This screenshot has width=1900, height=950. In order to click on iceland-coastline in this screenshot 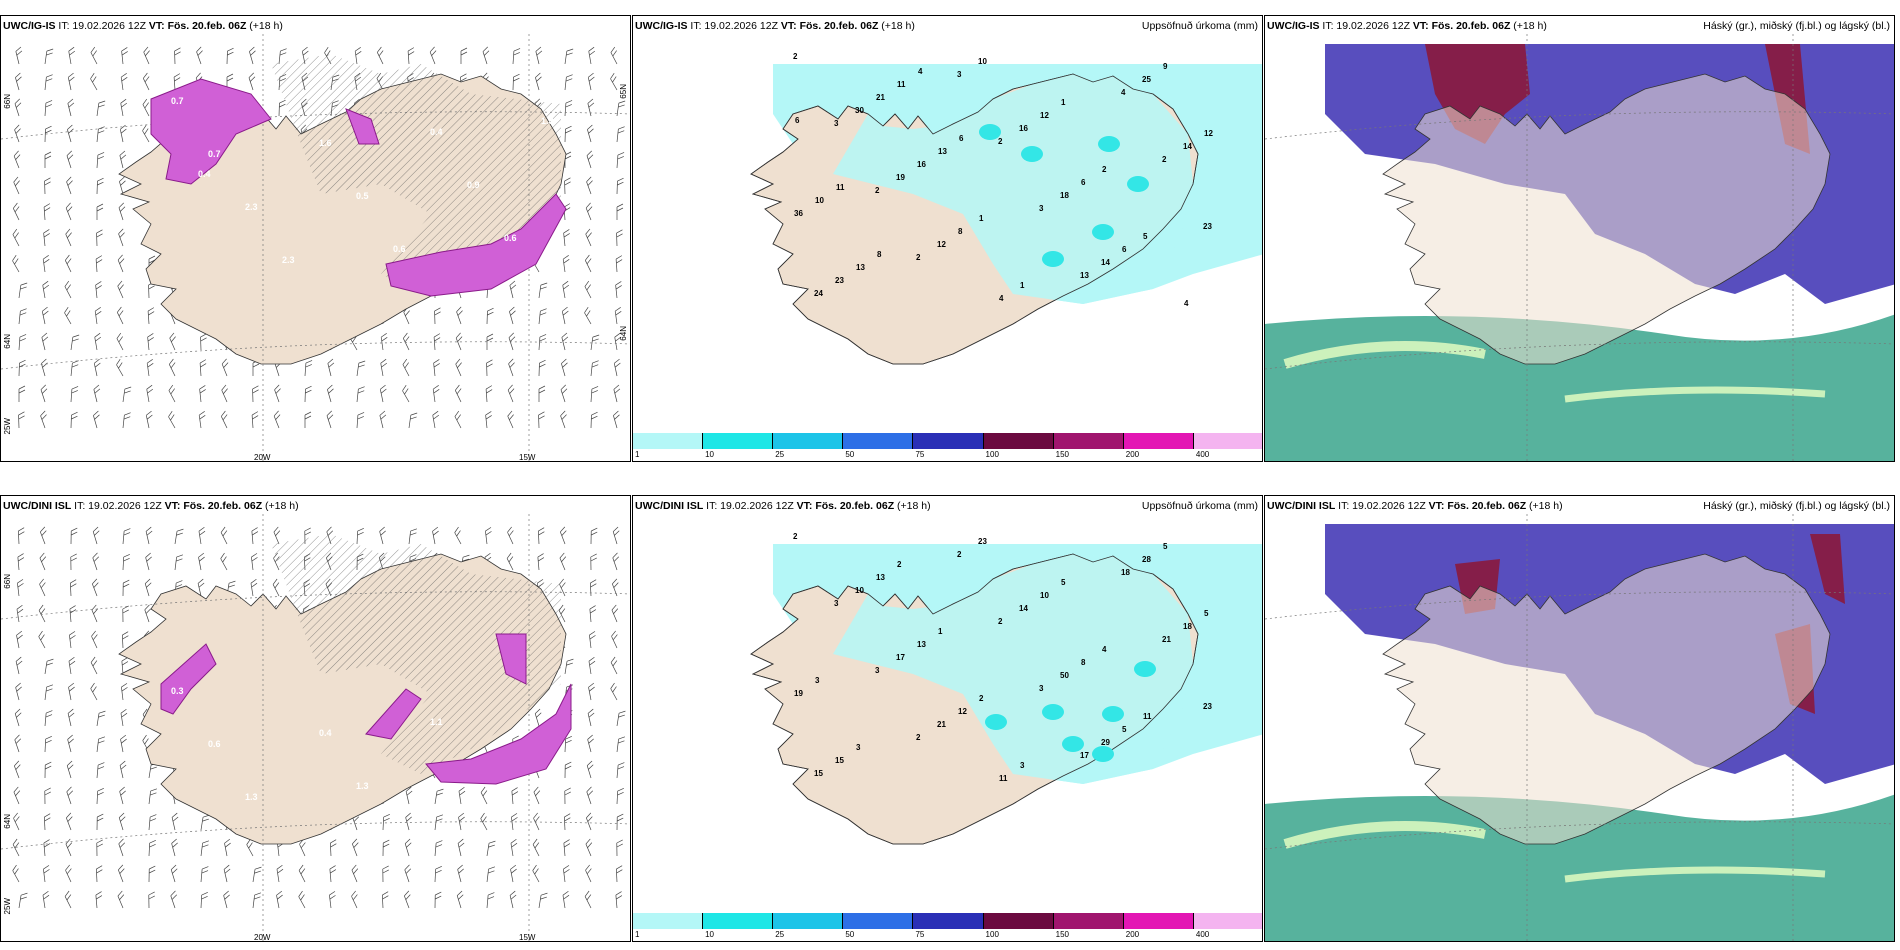, I will do `click(1606, 219)`.